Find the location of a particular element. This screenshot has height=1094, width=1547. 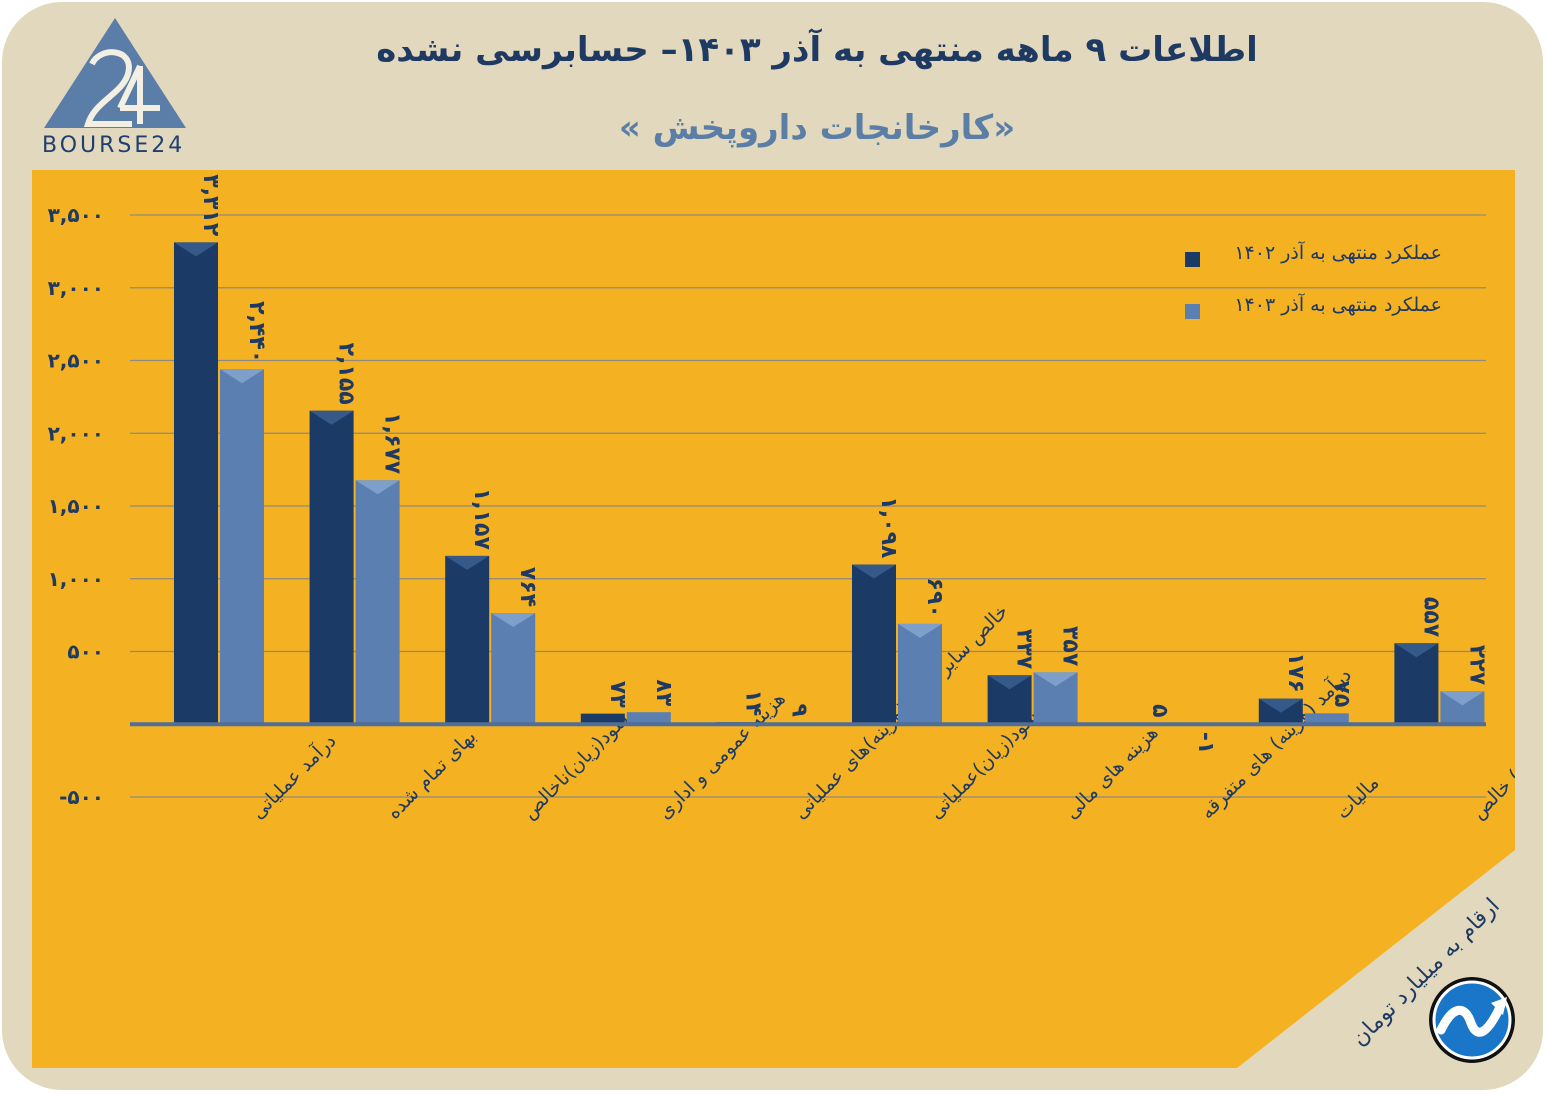

y-tick-label: ۳,۵۰۰ is located at coordinates (76, 215).